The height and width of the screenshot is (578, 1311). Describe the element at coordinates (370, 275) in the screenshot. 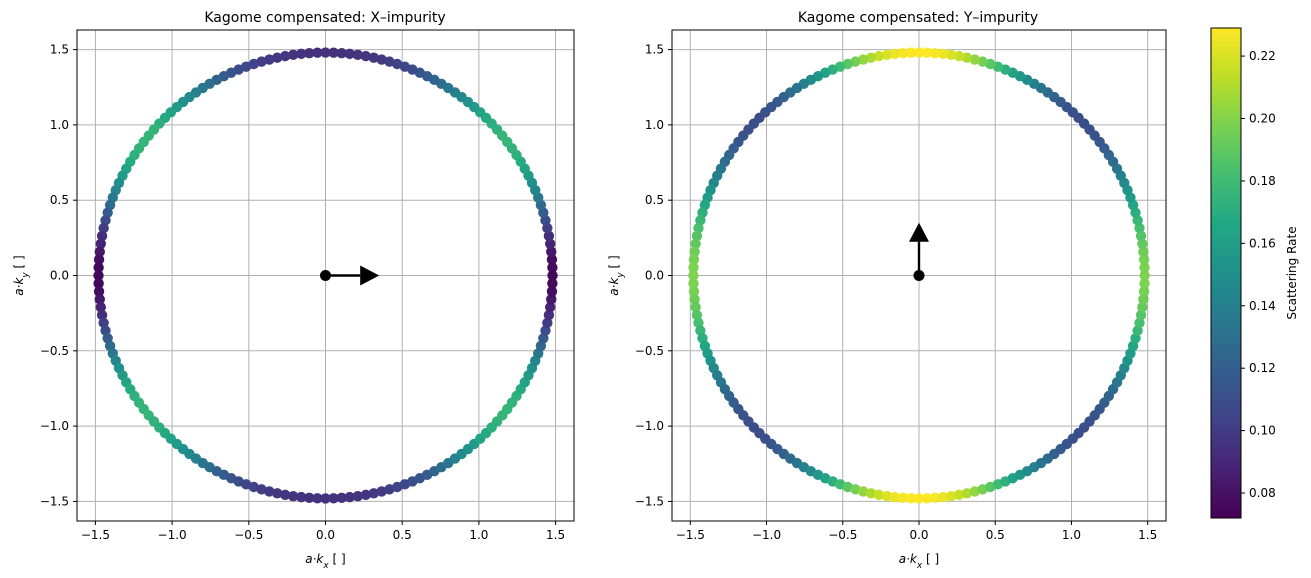

I see `arrow-head` at that location.